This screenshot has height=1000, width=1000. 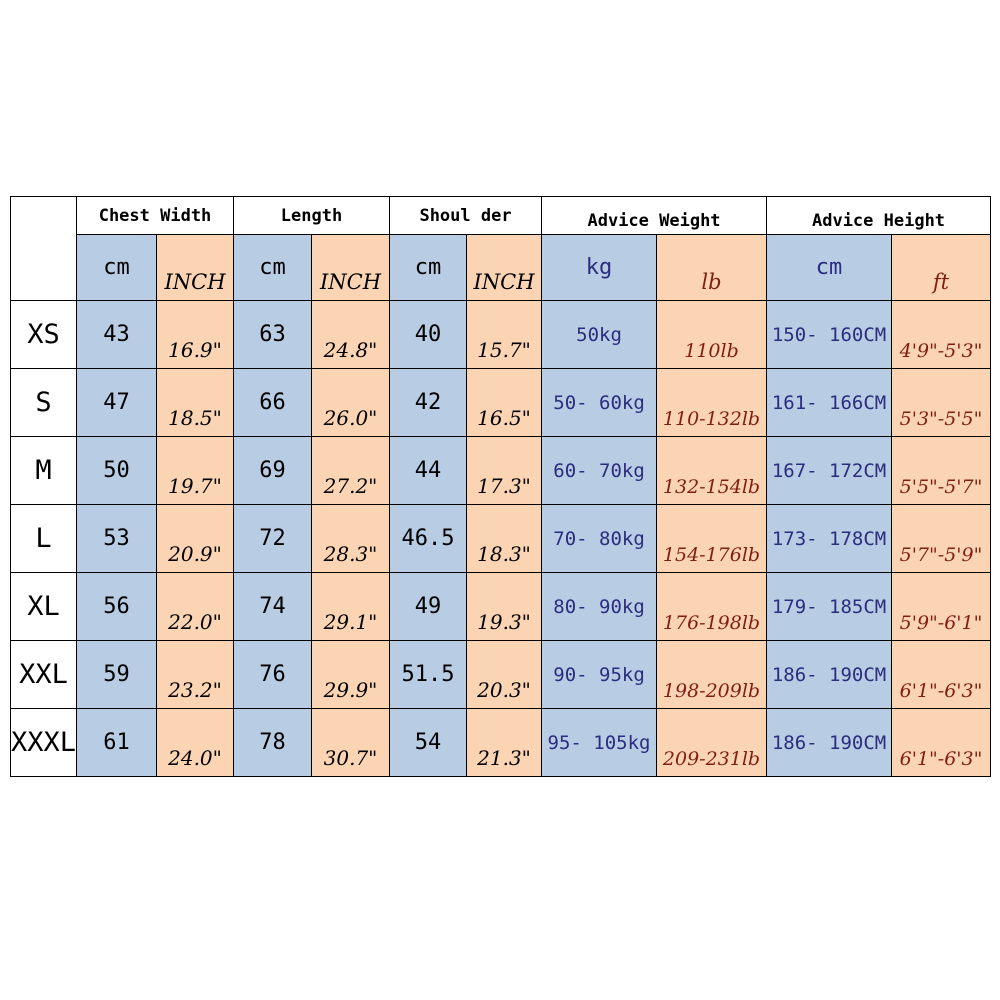 I want to click on chest-cm-cell: 59, so click(x=116, y=674).